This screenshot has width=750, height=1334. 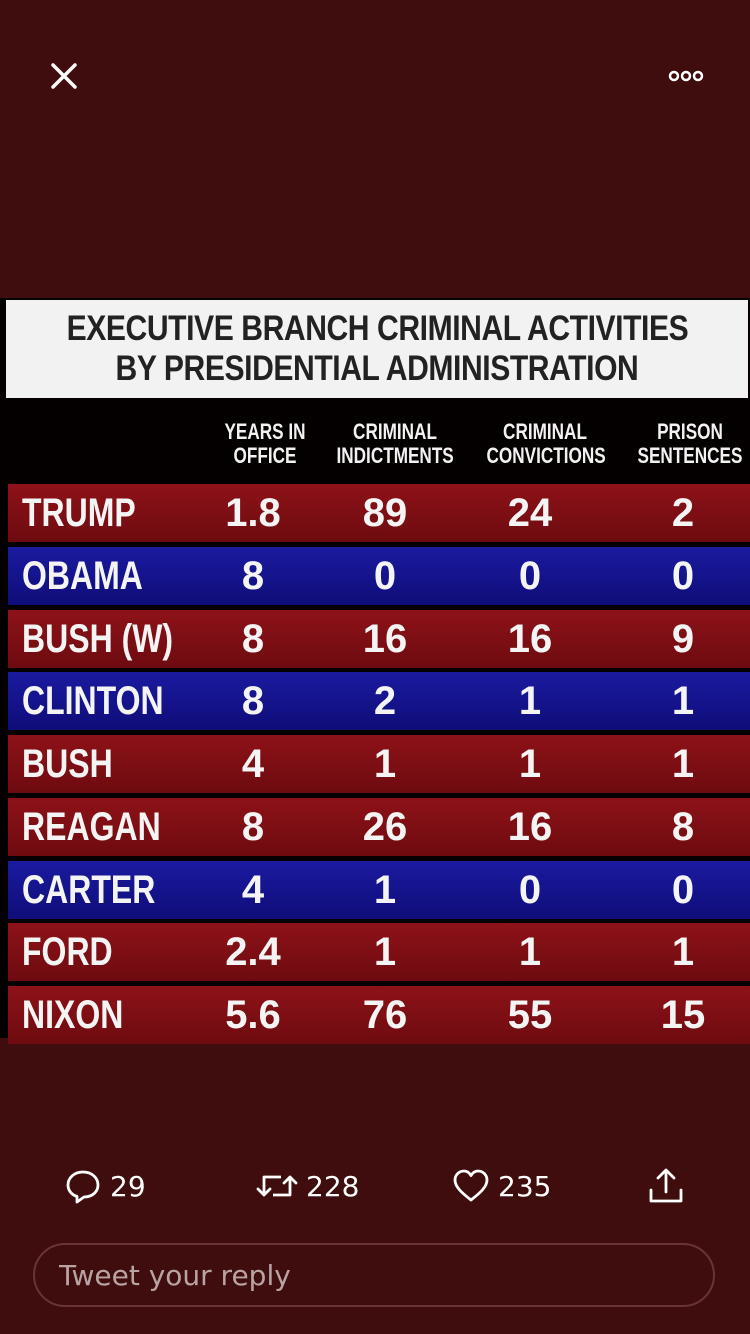 What do you see at coordinates (385, 1015) in the screenshot?
I see `indictments-value: 76` at bounding box center [385, 1015].